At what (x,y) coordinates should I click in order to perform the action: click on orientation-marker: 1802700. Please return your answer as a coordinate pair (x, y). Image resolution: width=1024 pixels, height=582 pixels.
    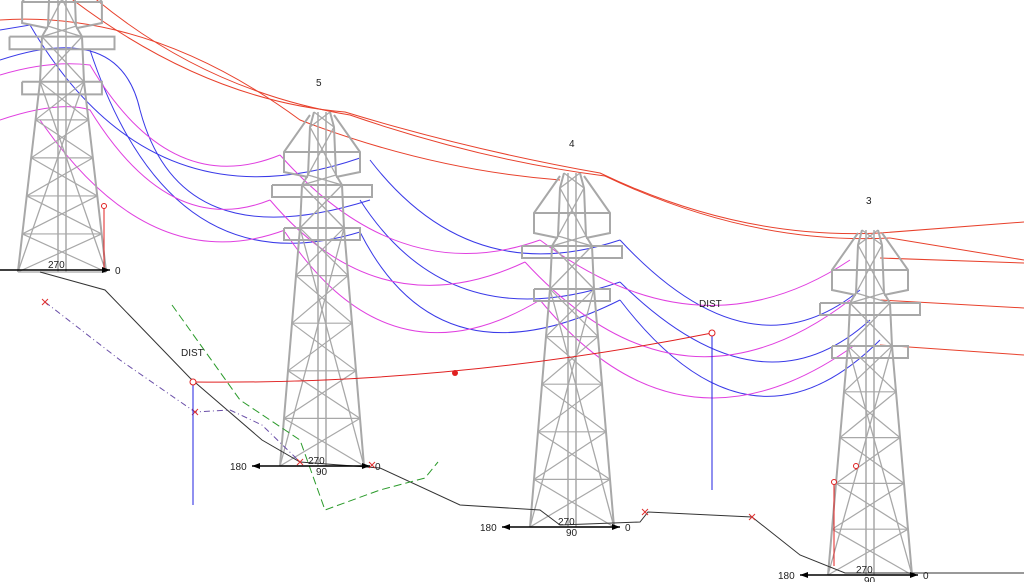
    Looking at the image, I should click on (60, 268).